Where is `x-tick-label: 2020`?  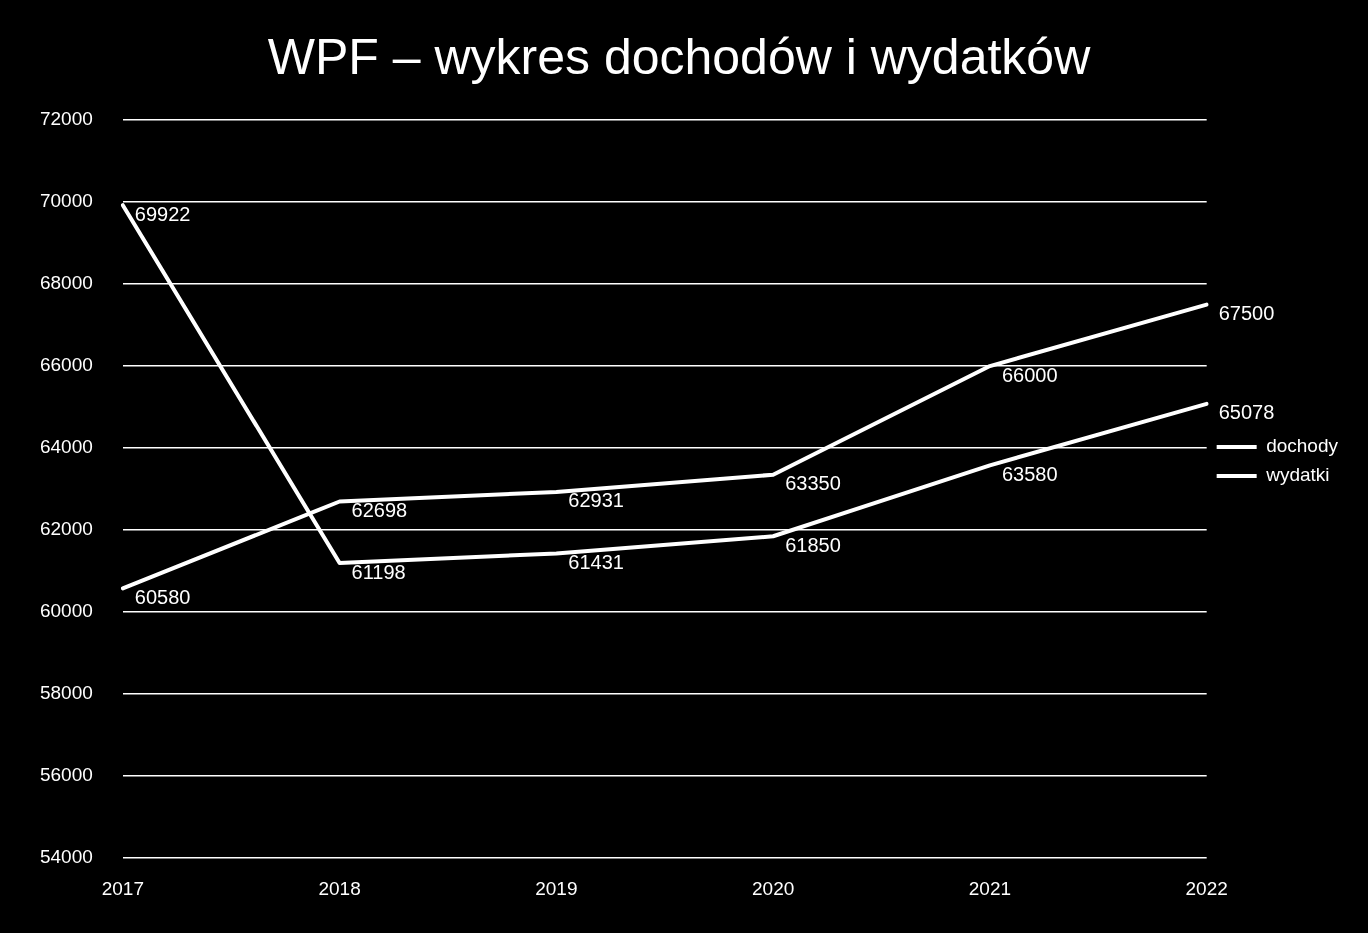 x-tick-label: 2020 is located at coordinates (773, 888).